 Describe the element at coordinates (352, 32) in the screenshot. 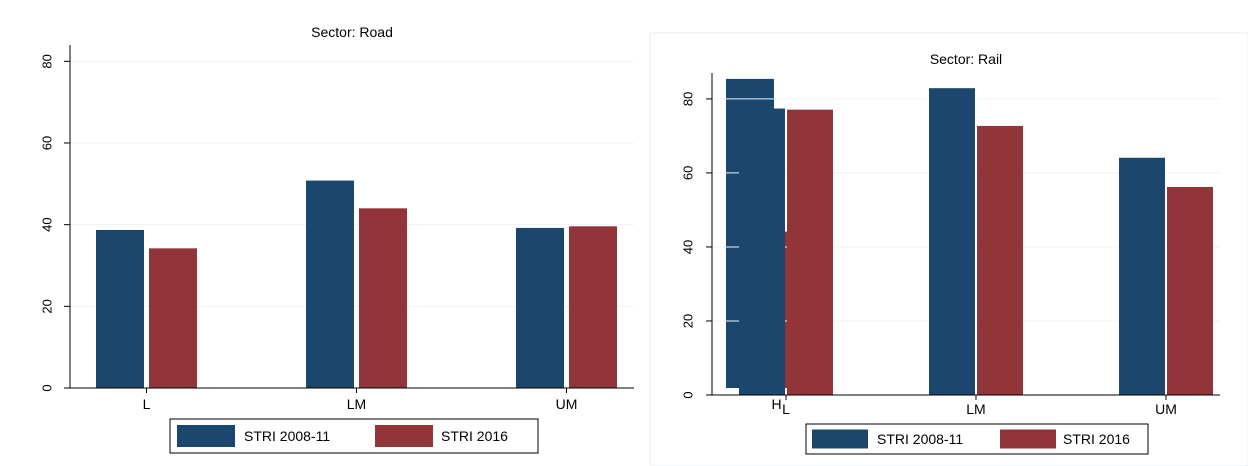

I see `chart-title: Sector: Road` at that location.